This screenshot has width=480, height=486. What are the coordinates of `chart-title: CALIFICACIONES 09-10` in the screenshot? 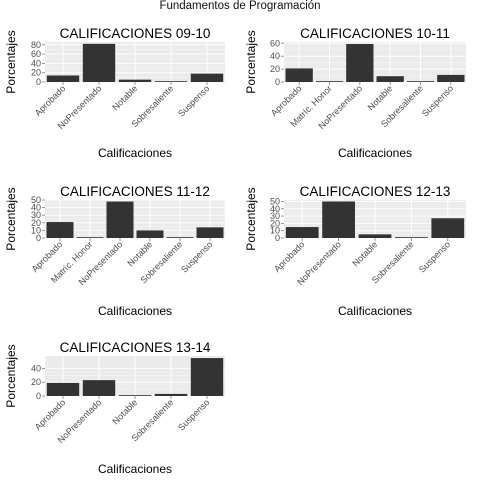 It's located at (135, 33).